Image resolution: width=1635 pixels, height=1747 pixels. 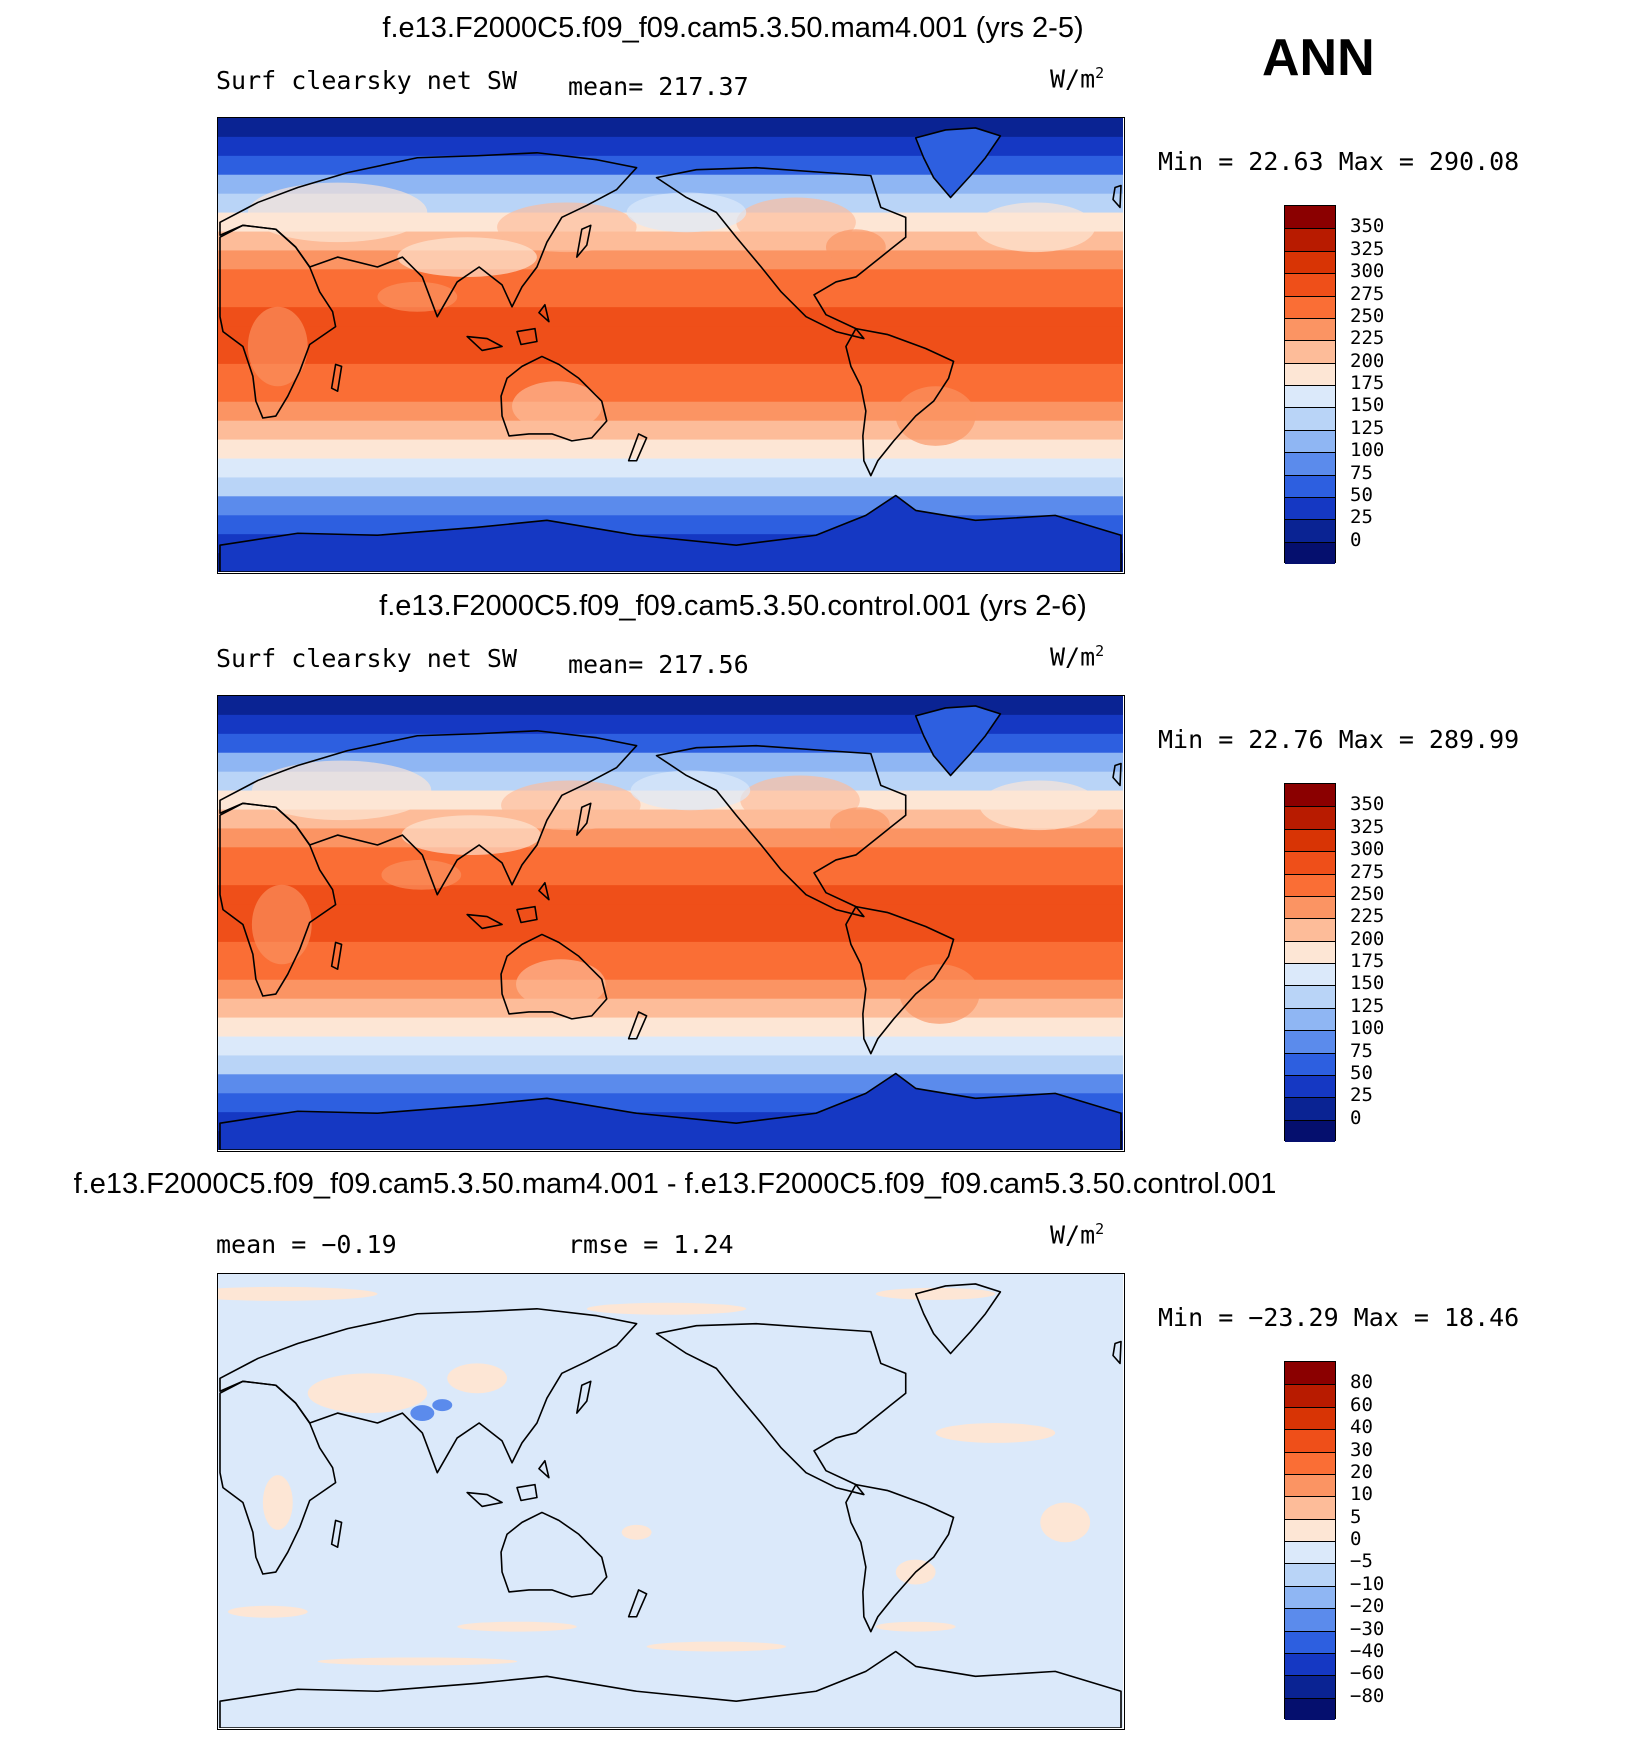 What do you see at coordinates (1367, 804) in the screenshot?
I see `colorbar-tick-label: 350` at bounding box center [1367, 804].